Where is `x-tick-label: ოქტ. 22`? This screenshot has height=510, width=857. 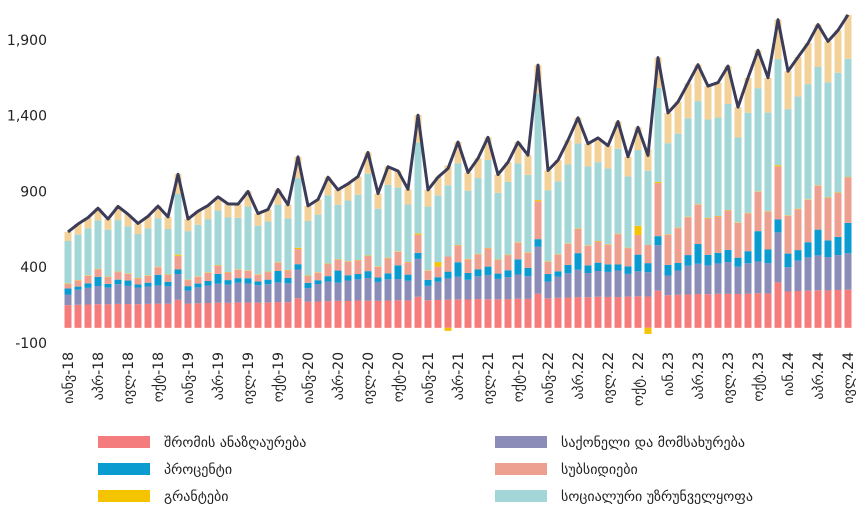 x-tick-label: ოქტ. 22 is located at coordinates (639, 379).